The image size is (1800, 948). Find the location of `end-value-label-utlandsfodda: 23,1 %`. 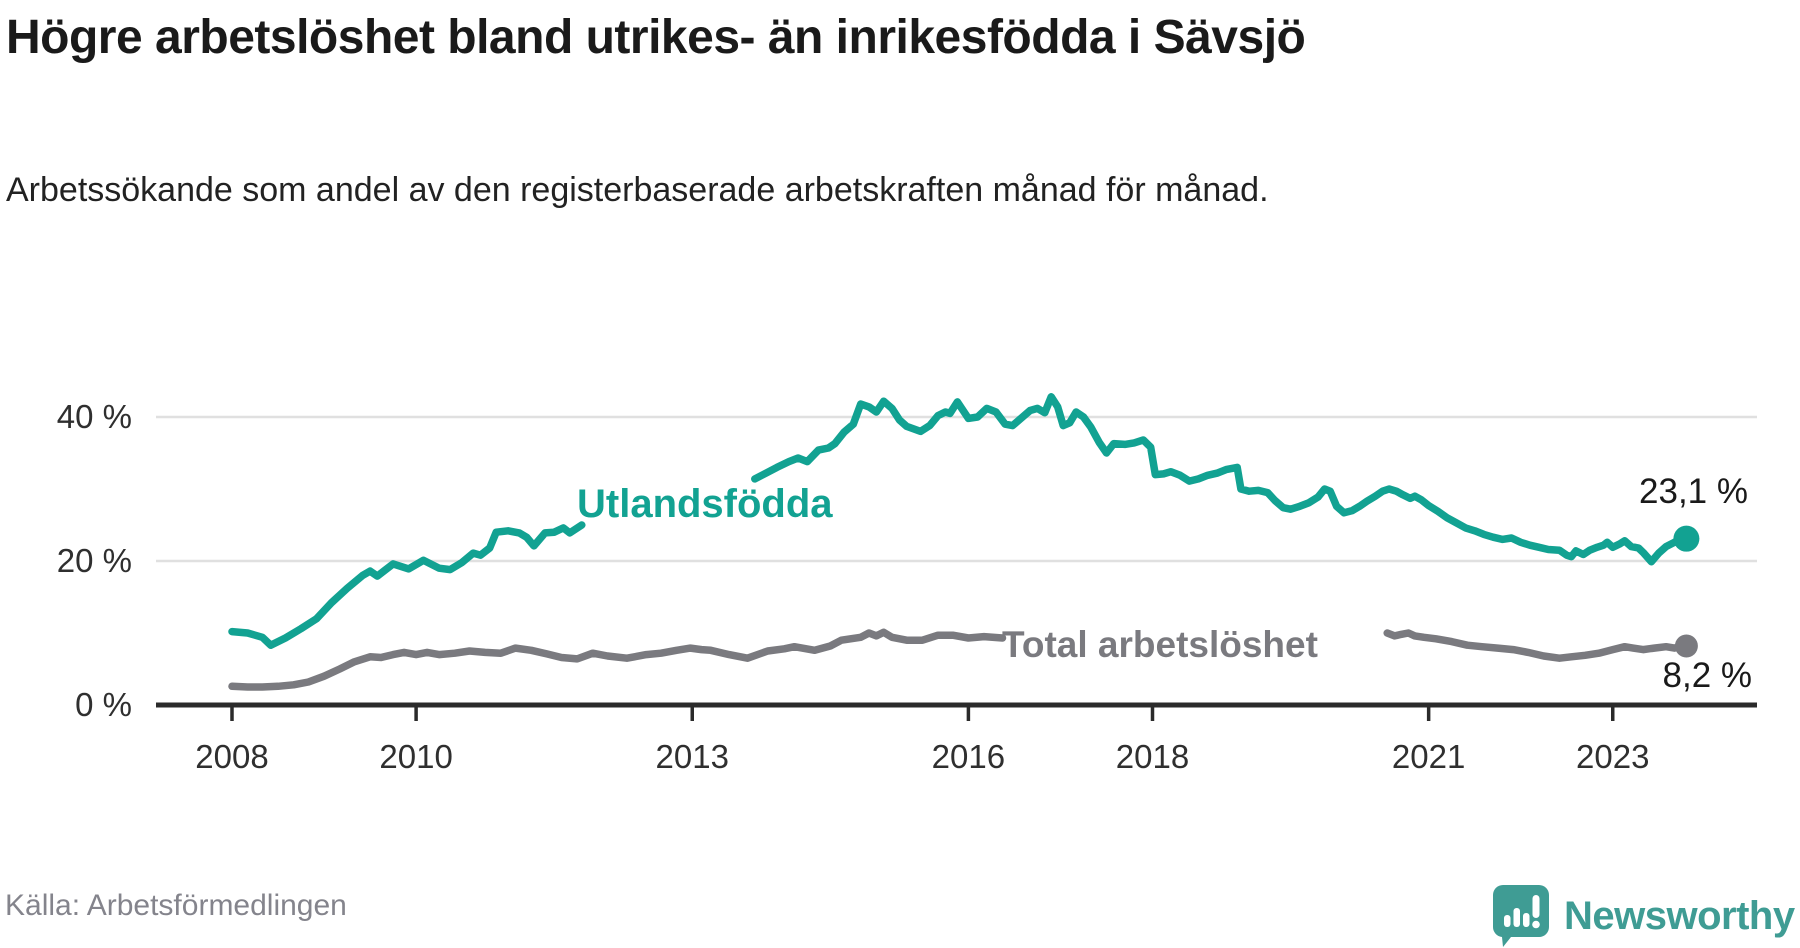

end-value-label-utlandsfodda: 23,1 % is located at coordinates (1693, 491).